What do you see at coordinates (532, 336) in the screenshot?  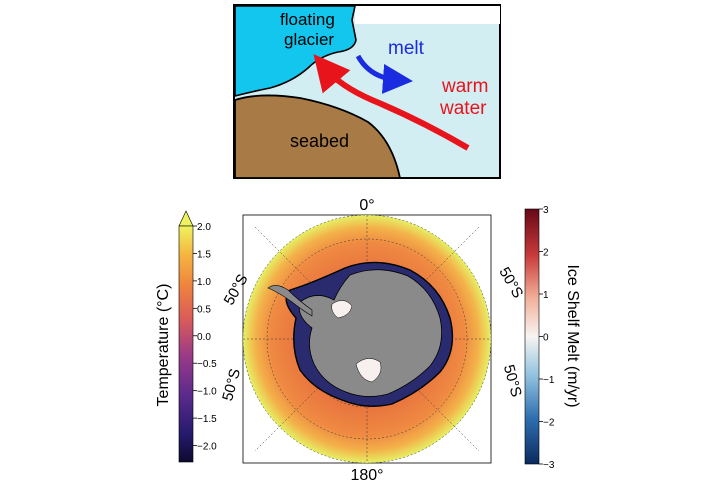 I see `melt-colorbar-bar` at bounding box center [532, 336].